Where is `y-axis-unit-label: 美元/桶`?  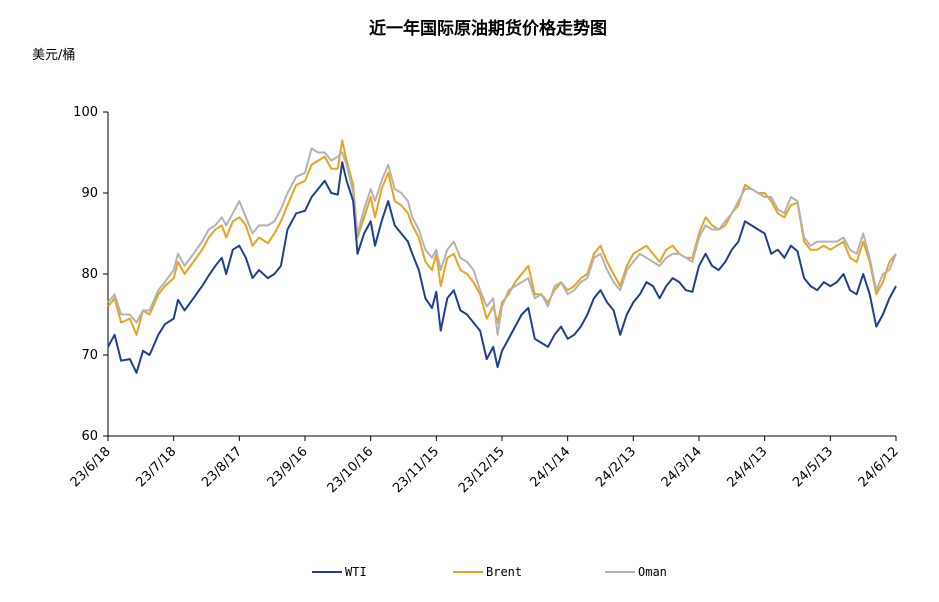 y-axis-unit-label: 美元/桶 is located at coordinates (53, 55).